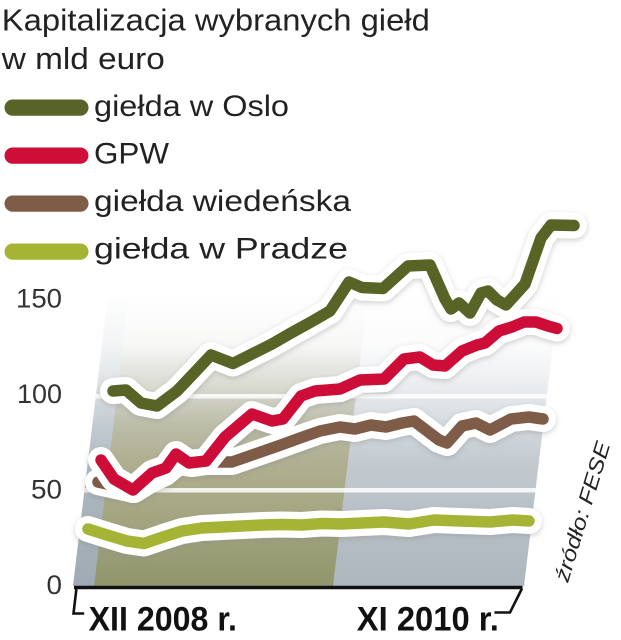 This screenshot has height=640, width=621. I want to click on svg-text: 150, so click(39, 299).